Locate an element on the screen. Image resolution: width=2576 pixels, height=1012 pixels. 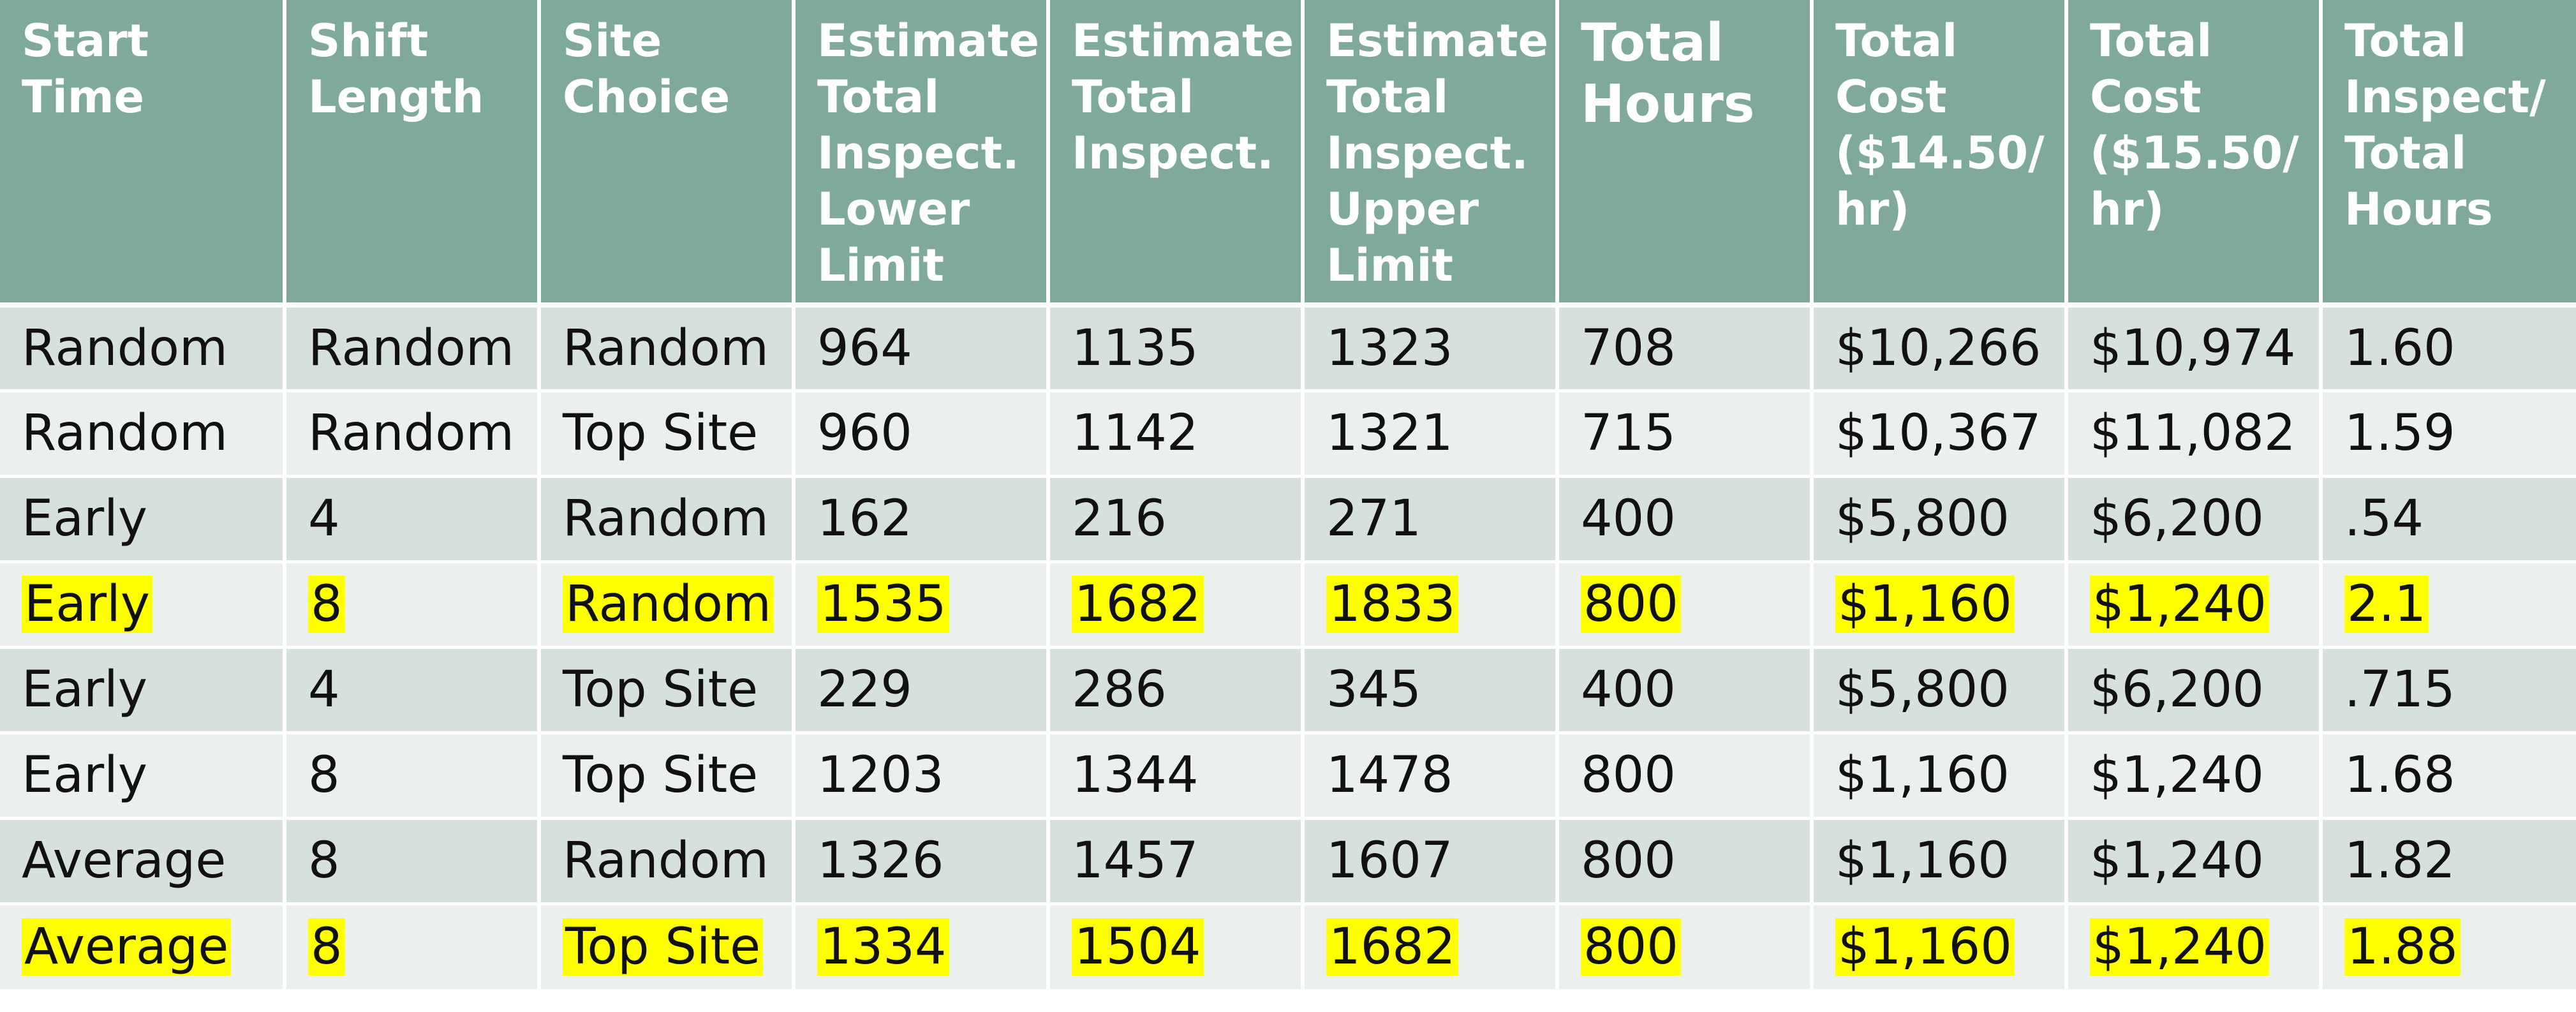
column-header-label: Site is located at coordinates (612, 41).